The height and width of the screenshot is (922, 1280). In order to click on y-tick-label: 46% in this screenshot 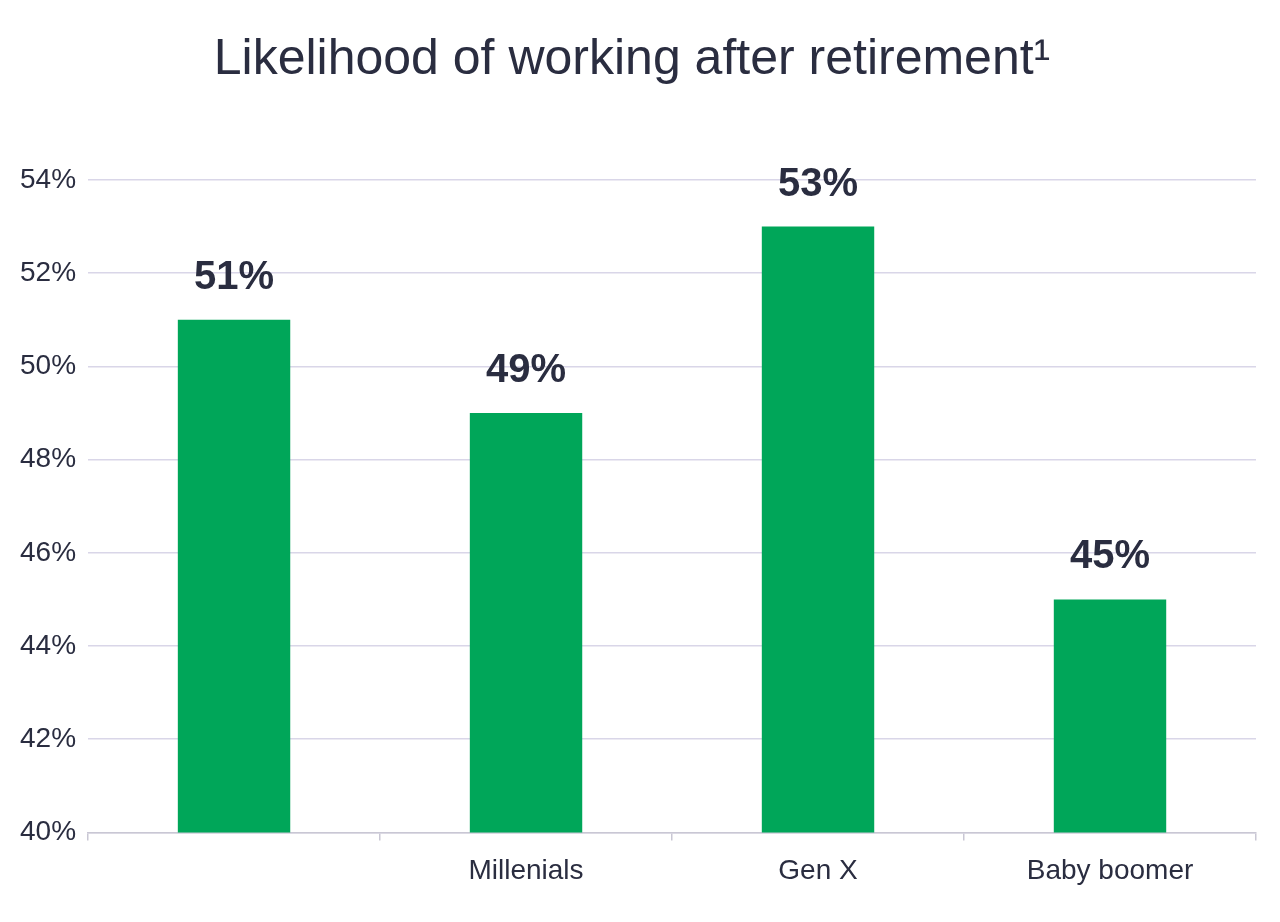, I will do `click(48, 551)`.